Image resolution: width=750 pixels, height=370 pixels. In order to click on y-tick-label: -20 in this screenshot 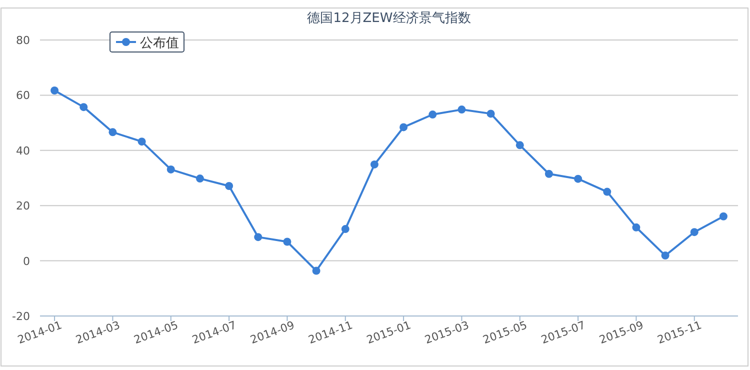, I will do `click(21, 316)`.